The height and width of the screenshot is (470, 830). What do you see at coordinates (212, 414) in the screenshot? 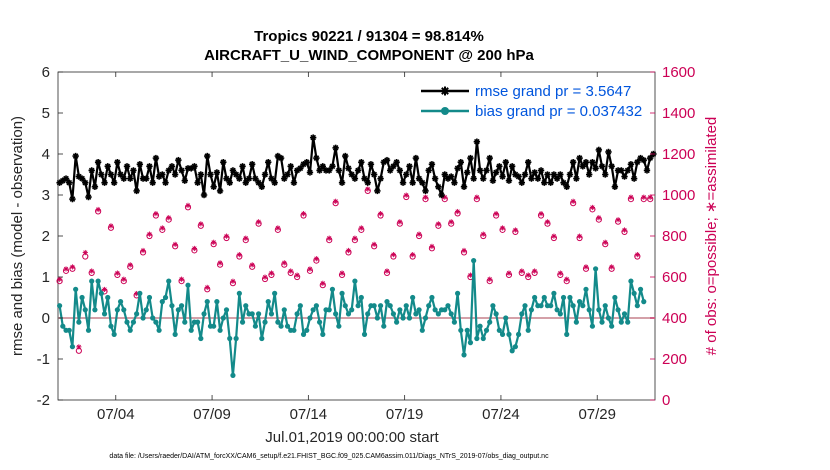
I see `x-tick-label: 07/09` at bounding box center [212, 414].